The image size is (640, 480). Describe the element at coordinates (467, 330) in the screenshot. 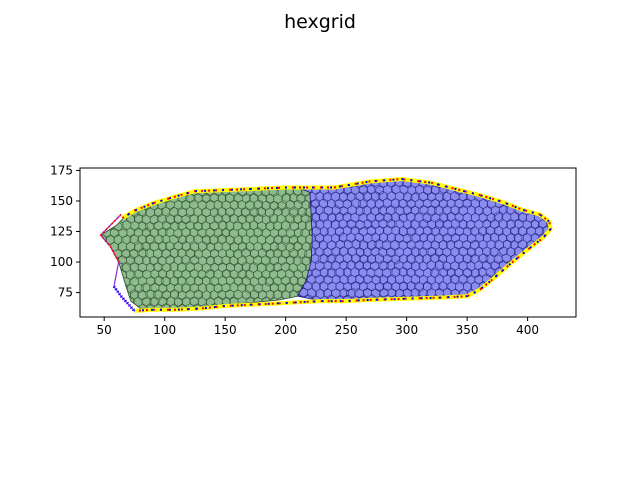

I see `x-tick-label: 350` at that location.